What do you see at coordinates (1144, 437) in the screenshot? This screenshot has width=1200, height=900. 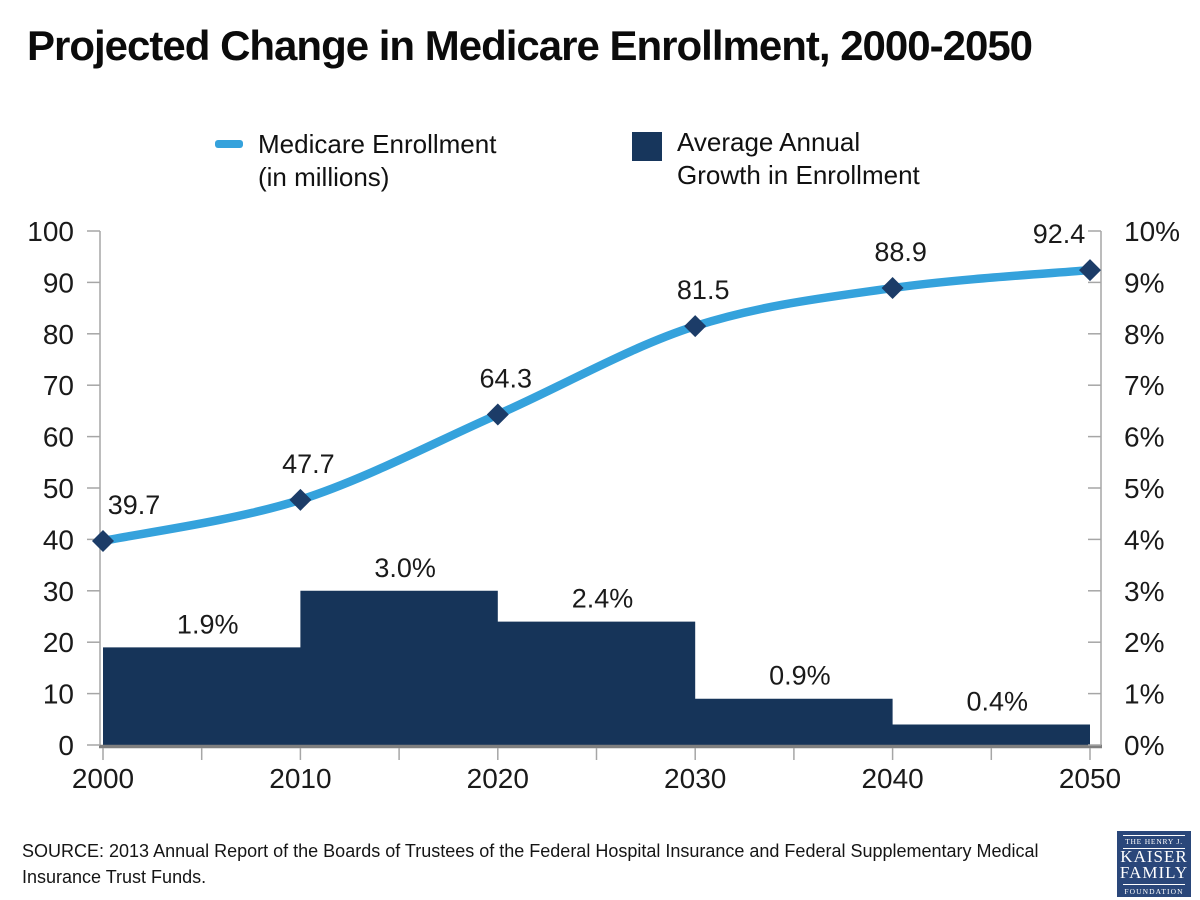 I see `right-axis-tick-label: 6%` at bounding box center [1144, 437].